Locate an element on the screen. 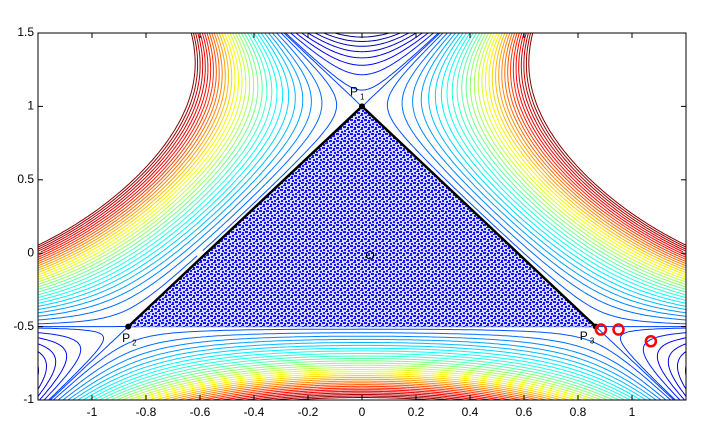 The width and height of the screenshot is (709, 436). point-label-sub: 2 is located at coordinates (134, 343).